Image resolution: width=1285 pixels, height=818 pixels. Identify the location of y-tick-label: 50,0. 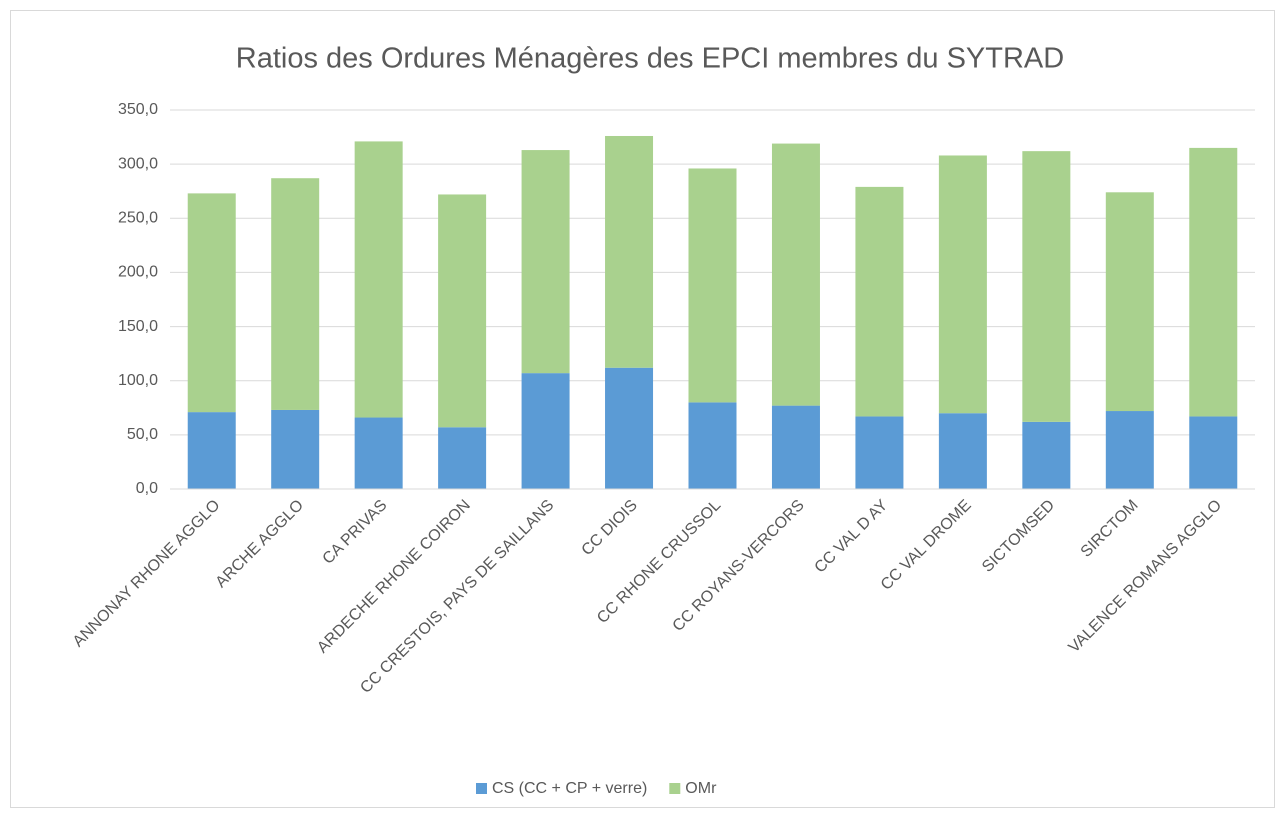
(142, 434).